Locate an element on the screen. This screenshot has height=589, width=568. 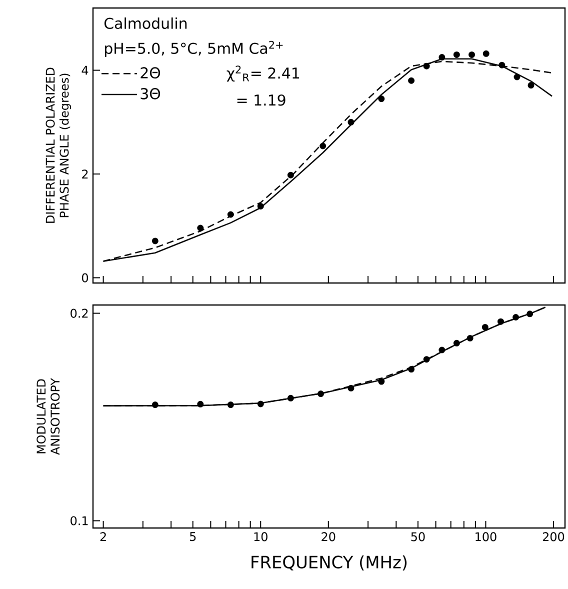
annotation: Calmodulin is located at coordinates (145, 23).